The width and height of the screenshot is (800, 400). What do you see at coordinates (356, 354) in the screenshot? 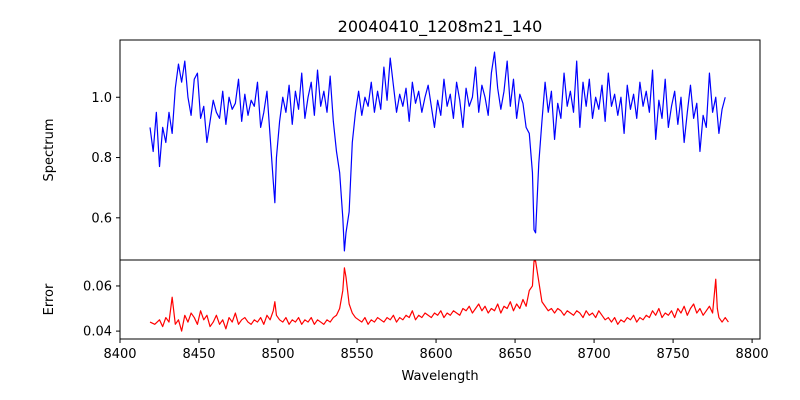
I see `x-tick-label: 8550` at bounding box center [356, 354].